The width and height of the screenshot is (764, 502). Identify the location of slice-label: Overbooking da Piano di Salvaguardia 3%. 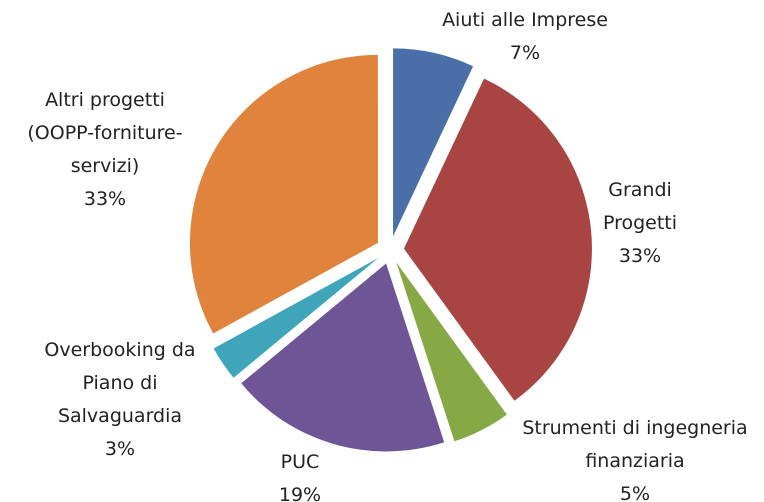
(120, 400).